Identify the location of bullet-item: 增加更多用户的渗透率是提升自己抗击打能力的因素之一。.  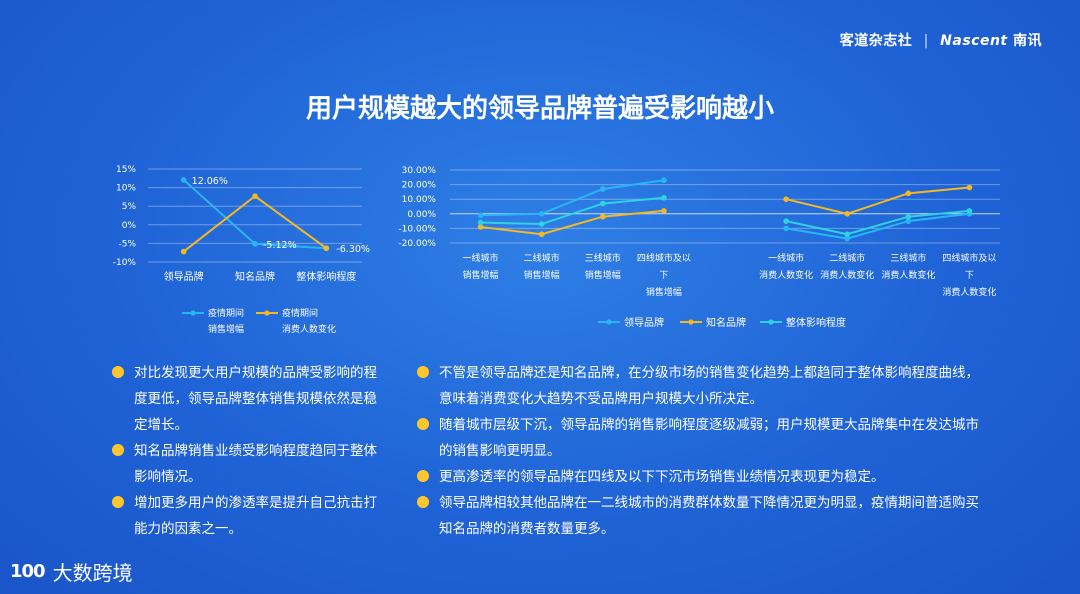
(249, 516).